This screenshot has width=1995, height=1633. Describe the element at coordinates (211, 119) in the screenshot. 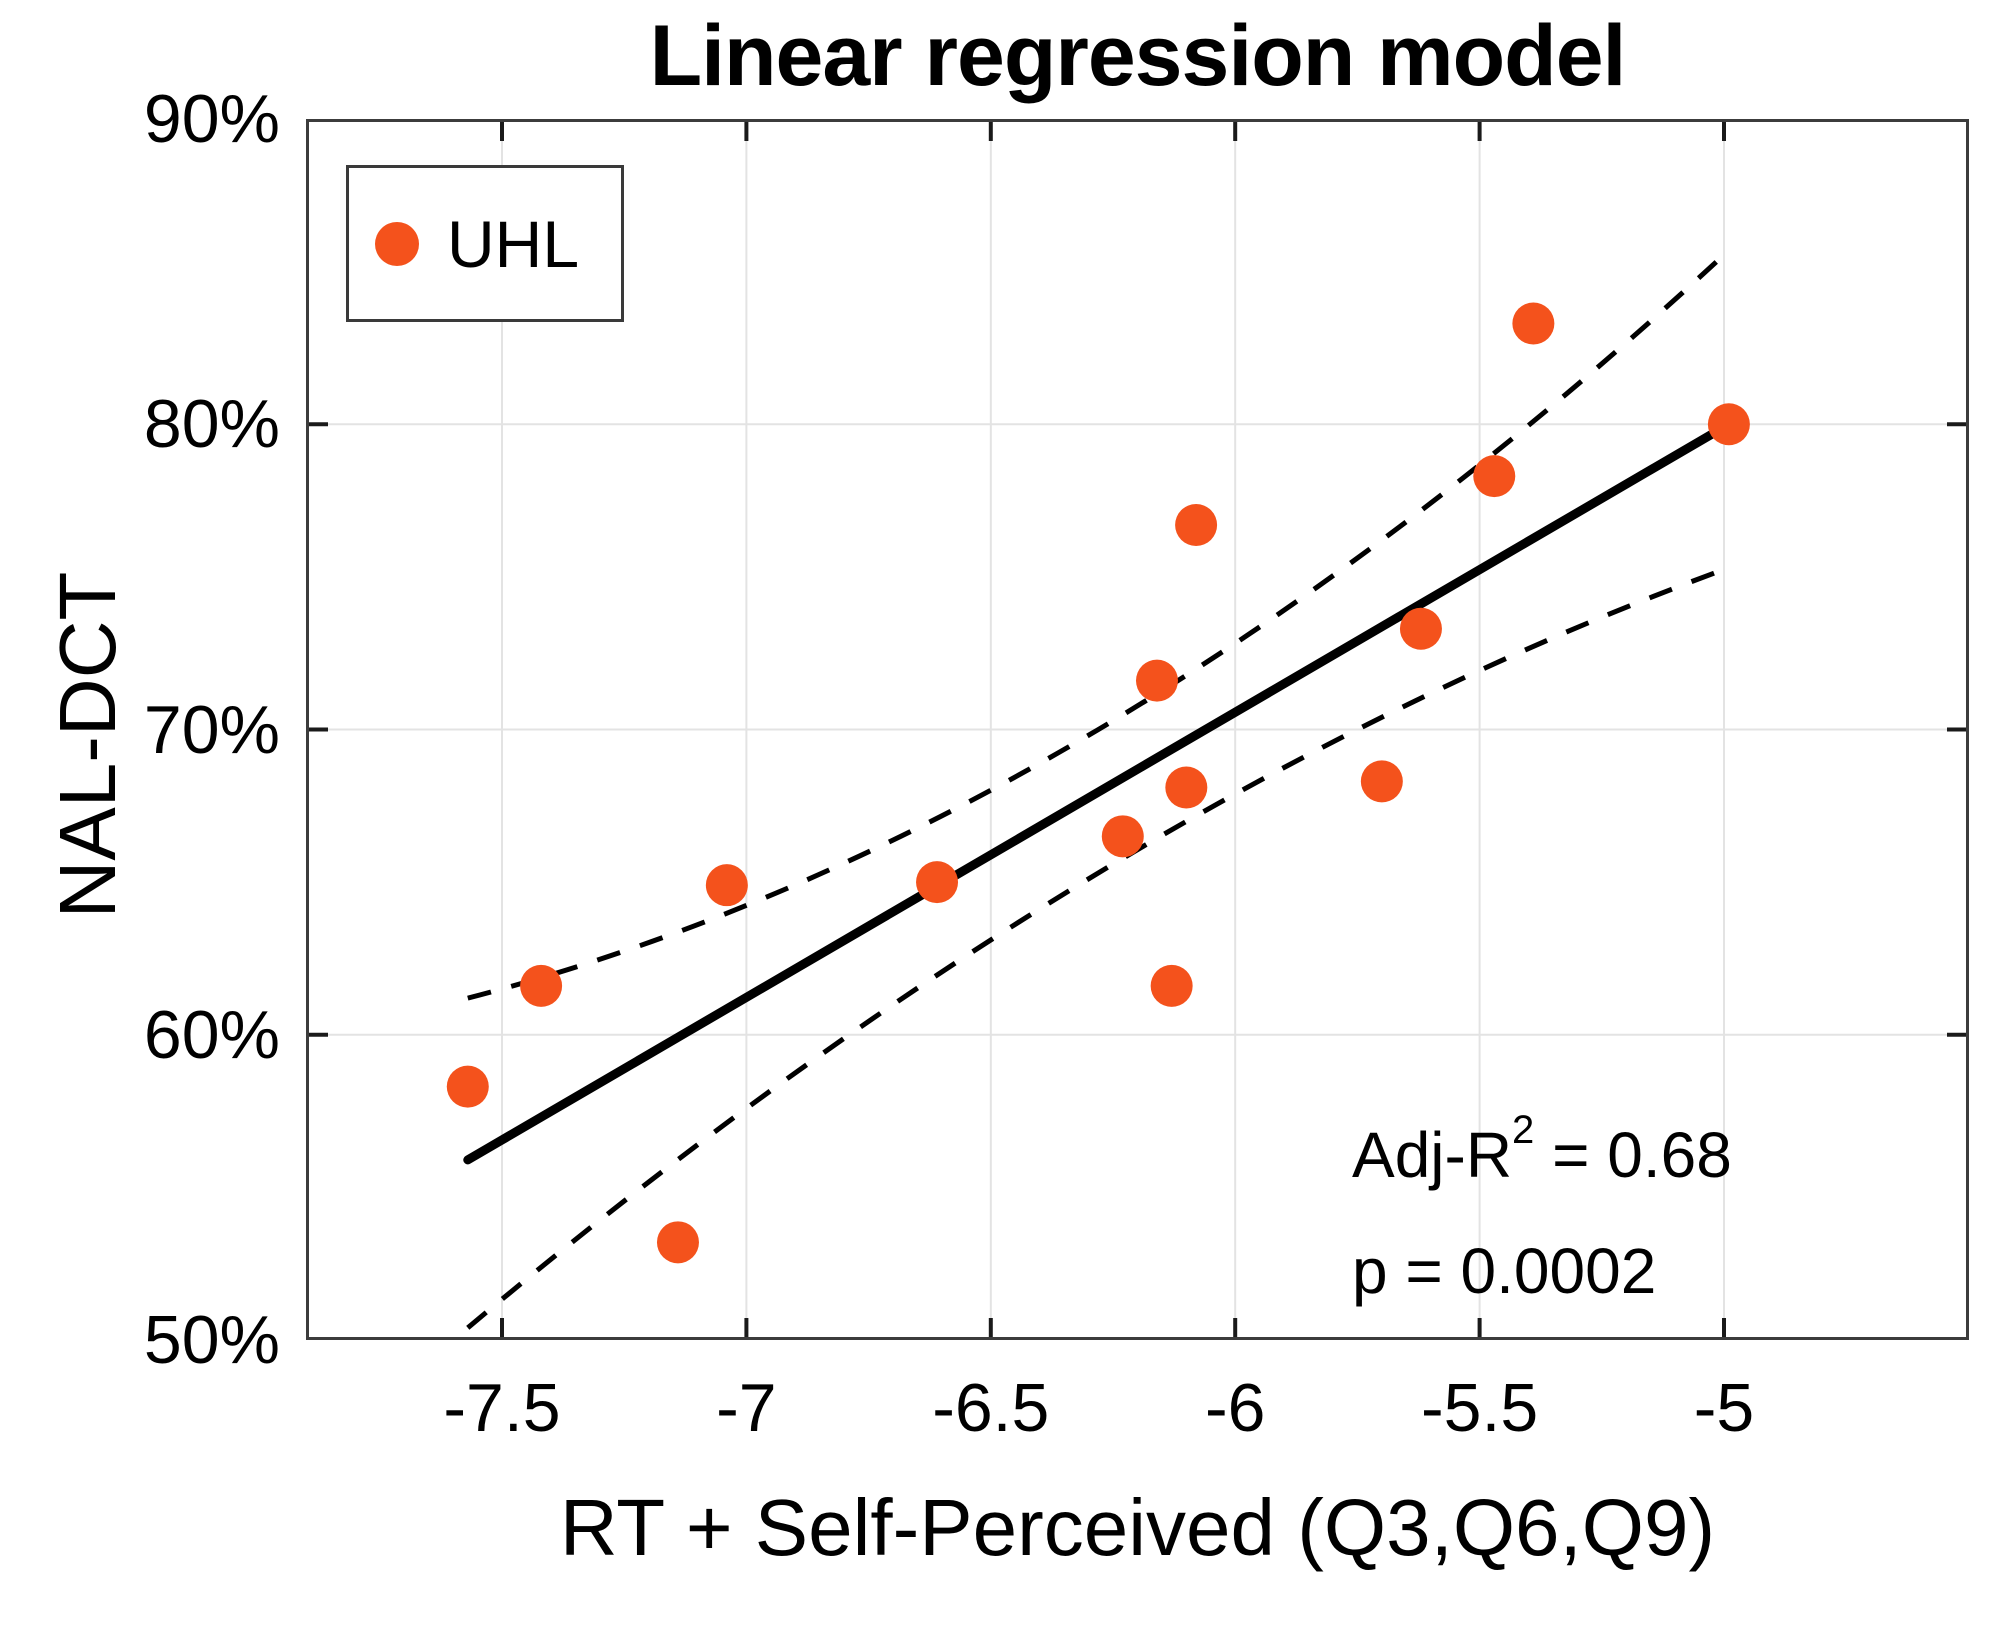

I see `y-tick-label: 90%` at that location.